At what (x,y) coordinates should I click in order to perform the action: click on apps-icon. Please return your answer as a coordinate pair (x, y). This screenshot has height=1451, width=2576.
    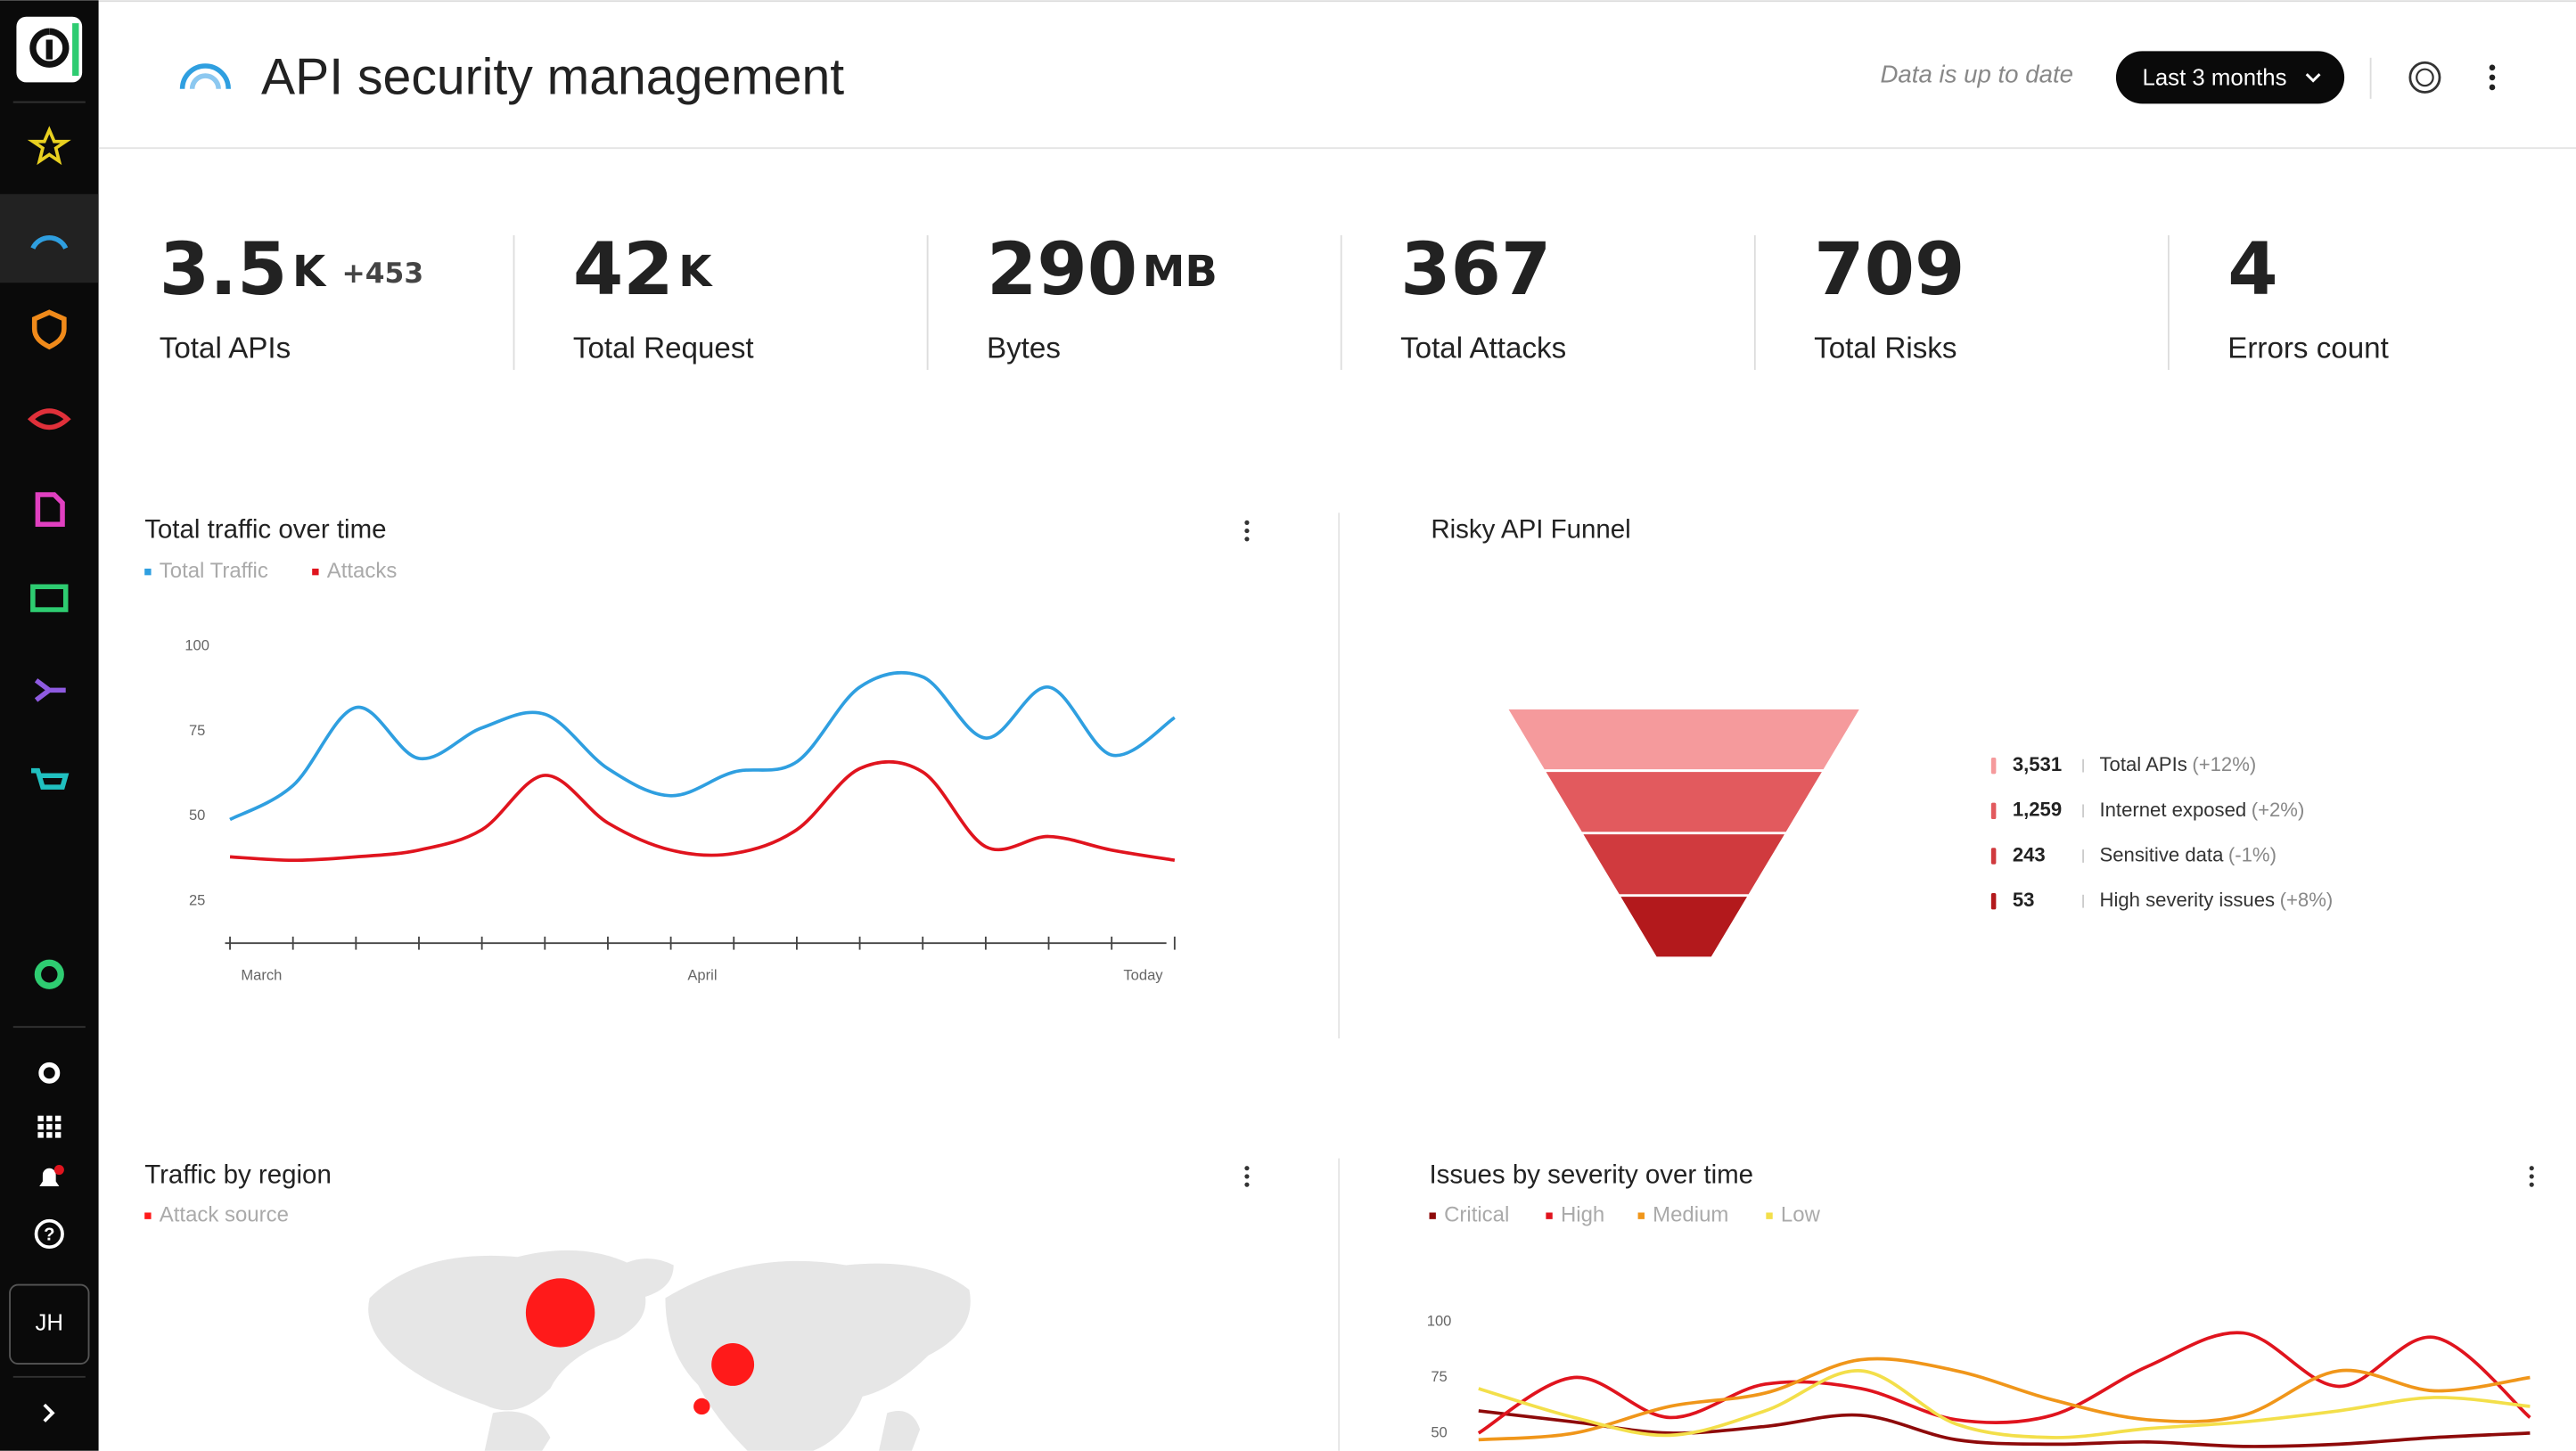
    Looking at the image, I should click on (50, 1126).